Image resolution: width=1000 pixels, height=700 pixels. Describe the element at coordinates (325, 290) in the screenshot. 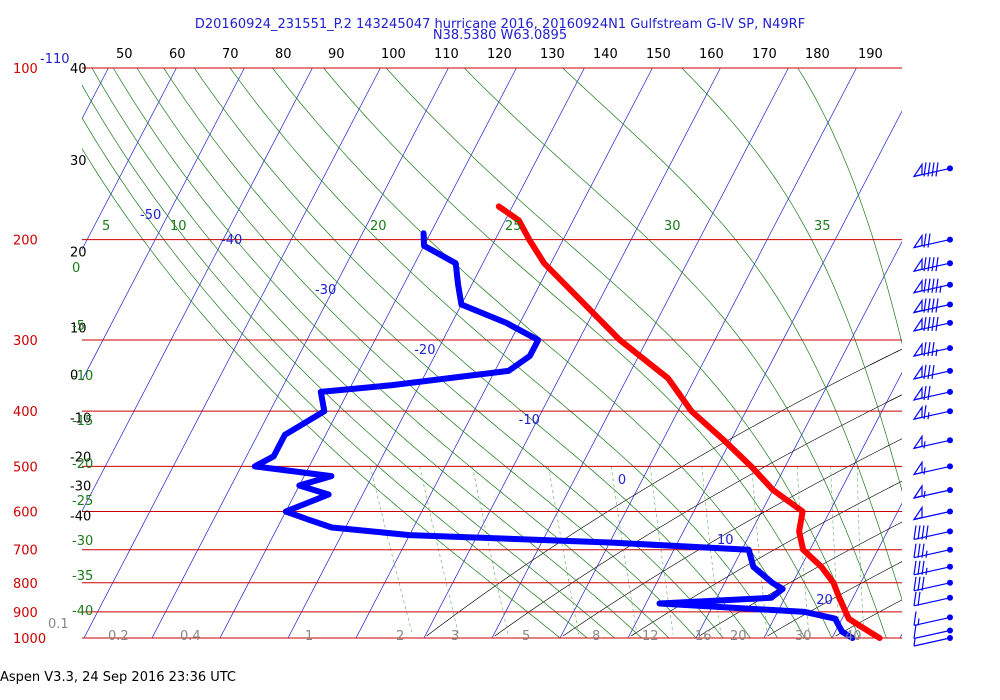

I see `isotherm-label--30: -30` at that location.